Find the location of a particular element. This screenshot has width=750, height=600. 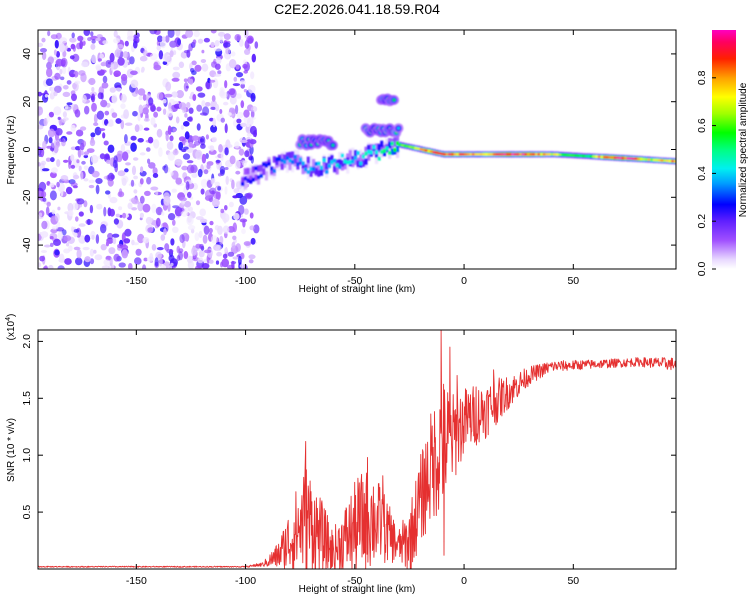

heatmap-branch-cell is located at coordinates (394, 100).